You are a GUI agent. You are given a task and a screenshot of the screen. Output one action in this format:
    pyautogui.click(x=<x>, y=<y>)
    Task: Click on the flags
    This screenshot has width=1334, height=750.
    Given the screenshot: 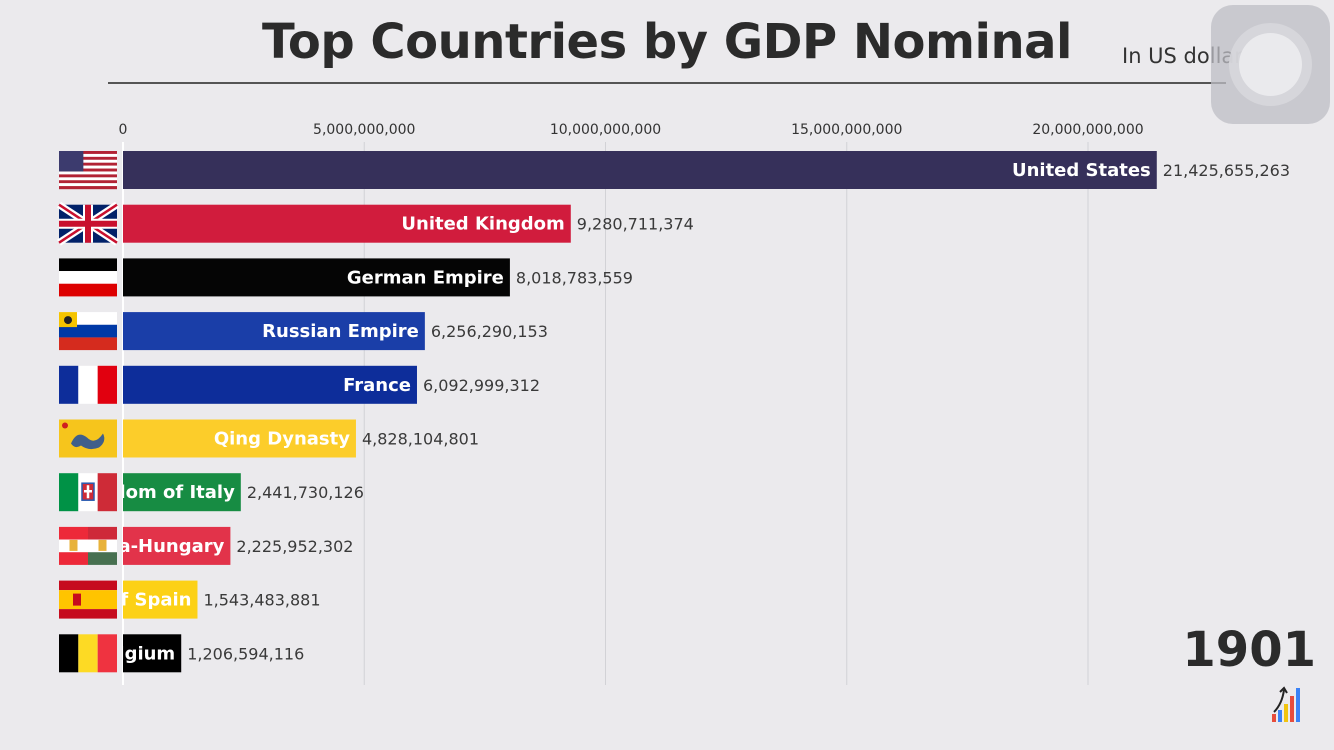 What is the action you would take?
    pyautogui.click(x=88, y=412)
    